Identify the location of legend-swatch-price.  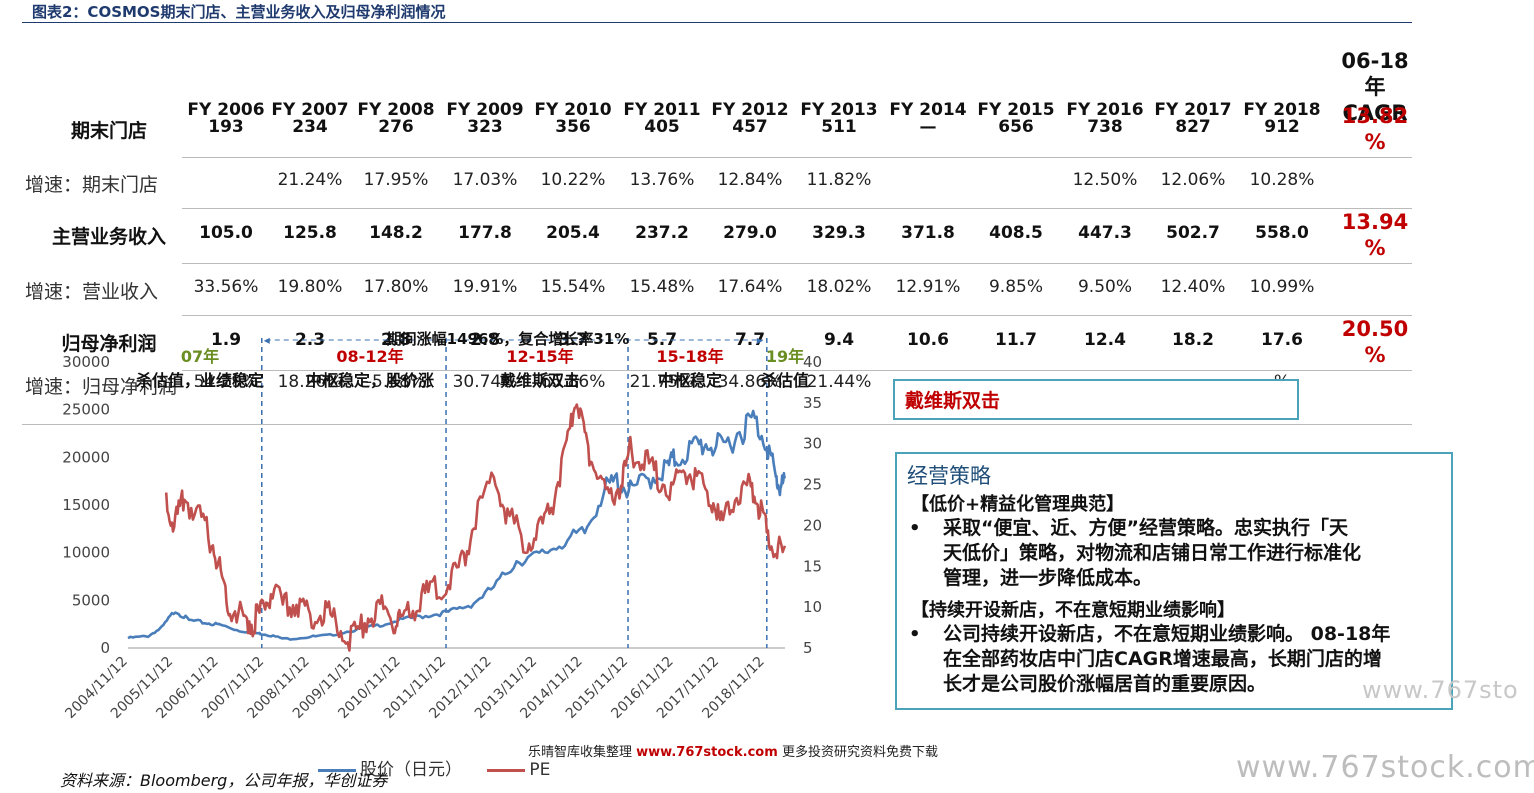
(337, 770).